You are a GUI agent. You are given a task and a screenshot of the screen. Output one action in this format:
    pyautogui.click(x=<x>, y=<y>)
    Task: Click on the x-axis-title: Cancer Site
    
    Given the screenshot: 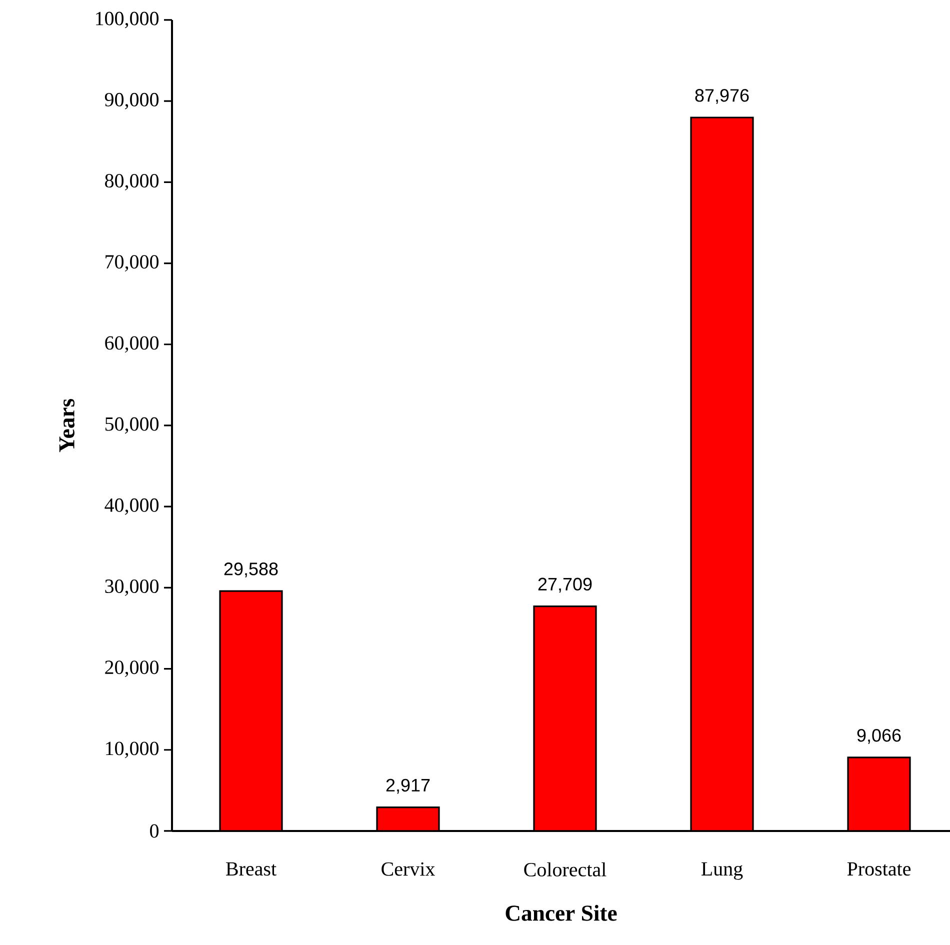 What is the action you would take?
    pyautogui.click(x=561, y=912)
    